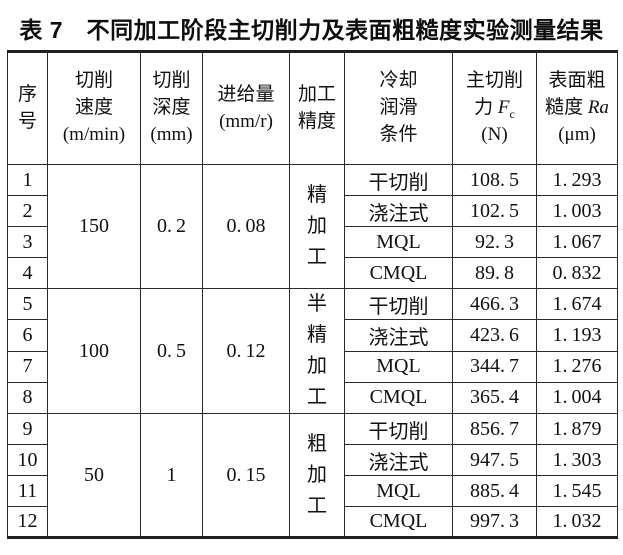 The width and height of the screenshot is (623, 555). I want to click on col-header-machining-stage: 加工 精度, so click(317, 108).